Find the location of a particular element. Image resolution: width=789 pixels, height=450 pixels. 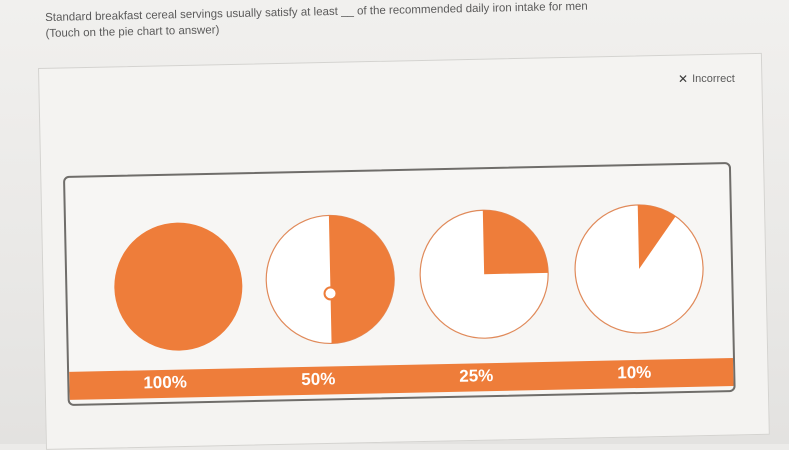

option-label-50: 50% is located at coordinates (318, 379).